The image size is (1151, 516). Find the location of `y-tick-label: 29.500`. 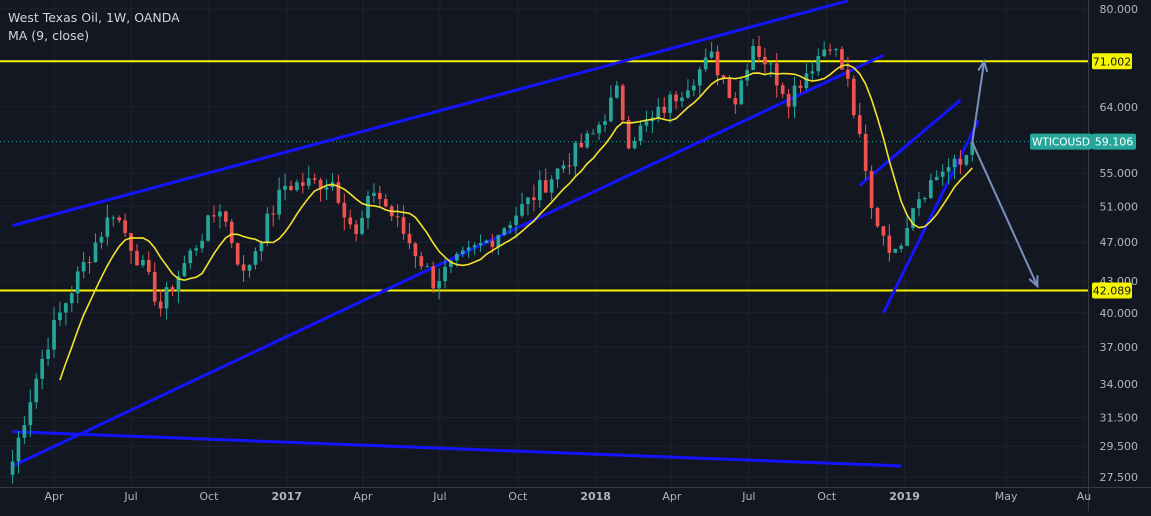

y-tick-label: 29.500 is located at coordinates (1119, 446).